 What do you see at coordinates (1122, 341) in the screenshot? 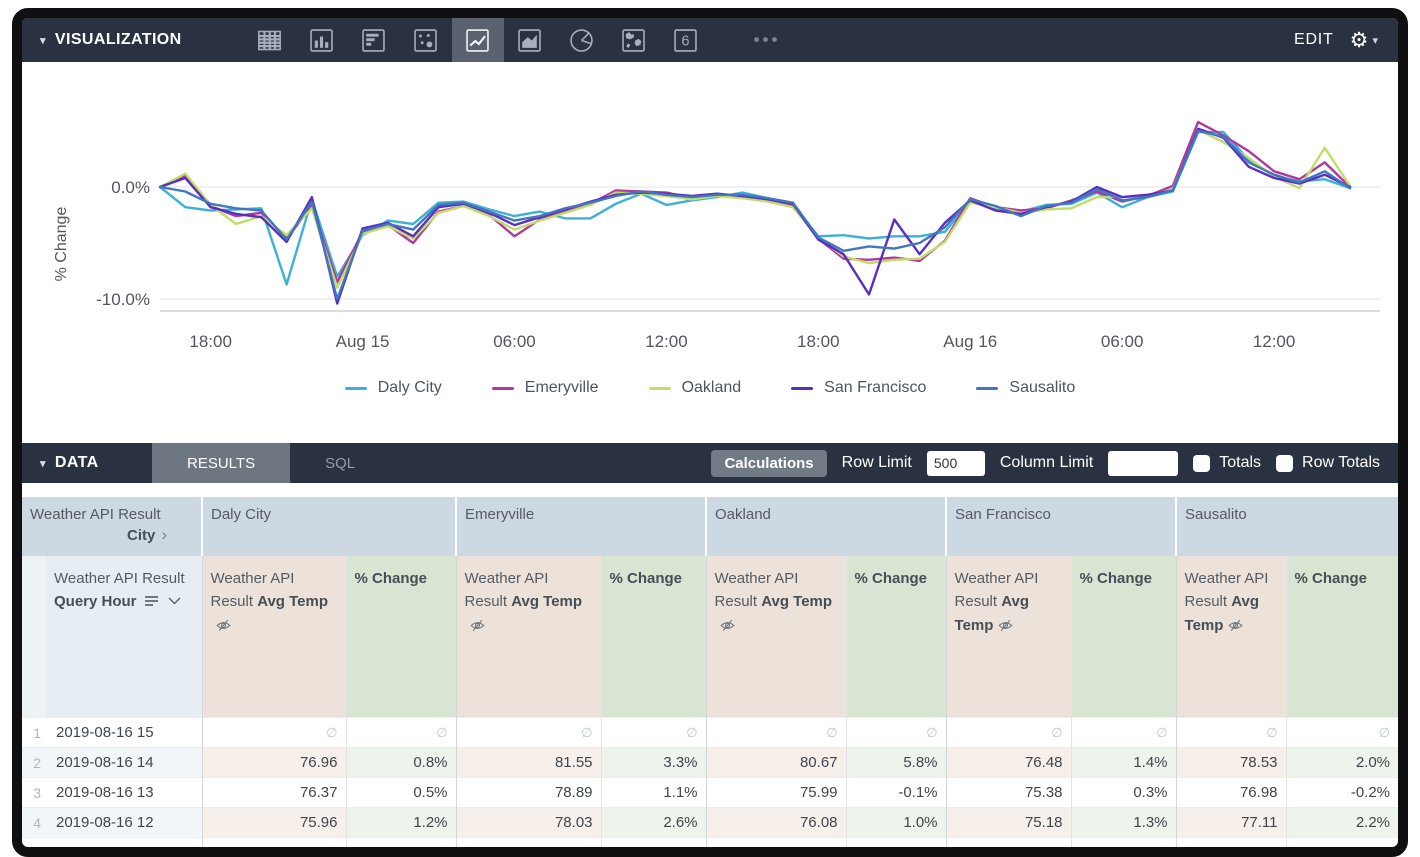
I see `x-axis-tick: 06:00` at bounding box center [1122, 341].